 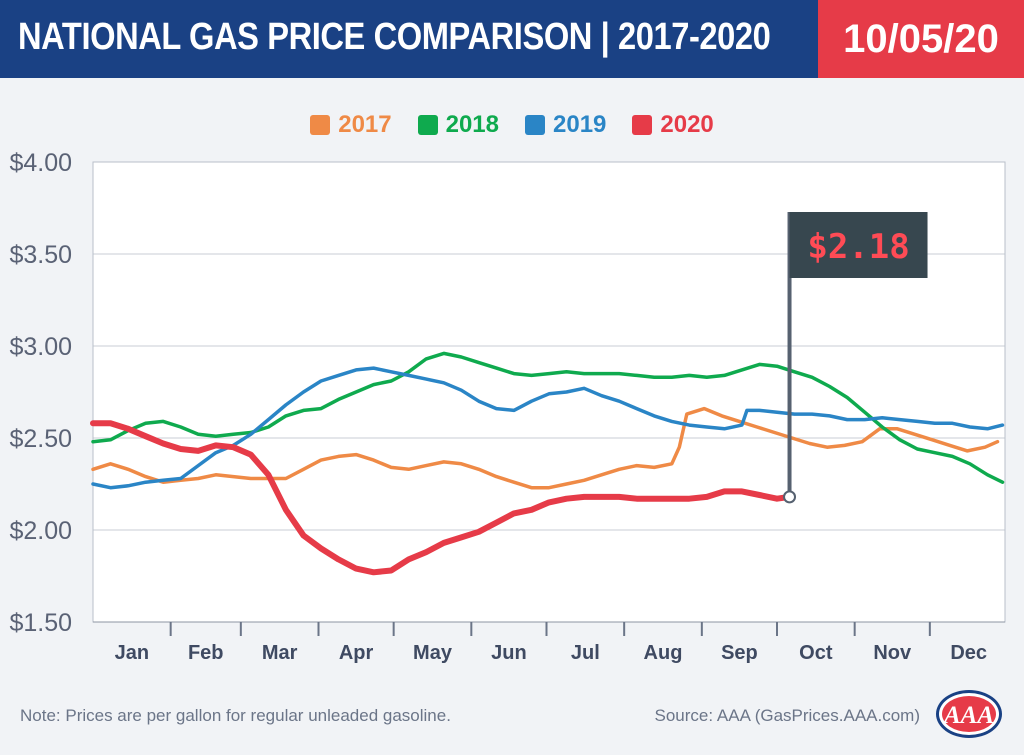 I want to click on legend-item-2019: 2019, so click(x=565, y=125).